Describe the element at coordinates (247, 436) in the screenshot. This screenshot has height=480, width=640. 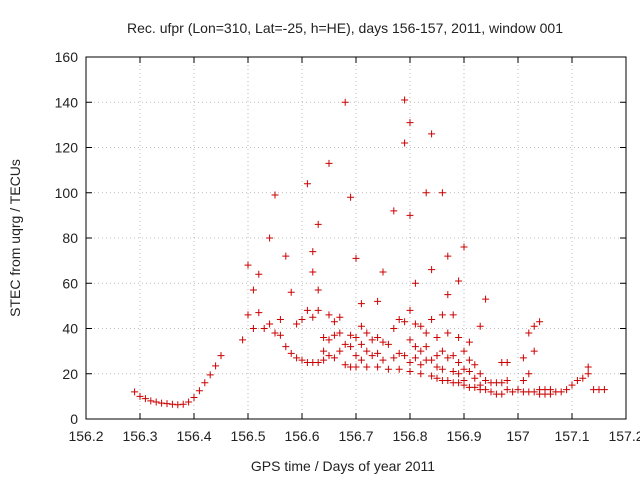
I see `x-tick-label: 156.5` at that location.